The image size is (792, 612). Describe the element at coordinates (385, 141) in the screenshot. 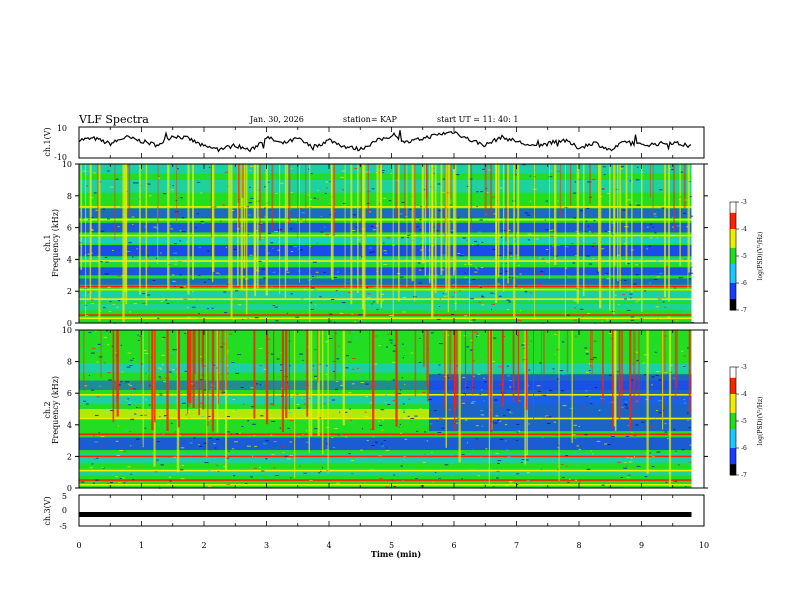

I see `ch1-waveform-line` at that location.